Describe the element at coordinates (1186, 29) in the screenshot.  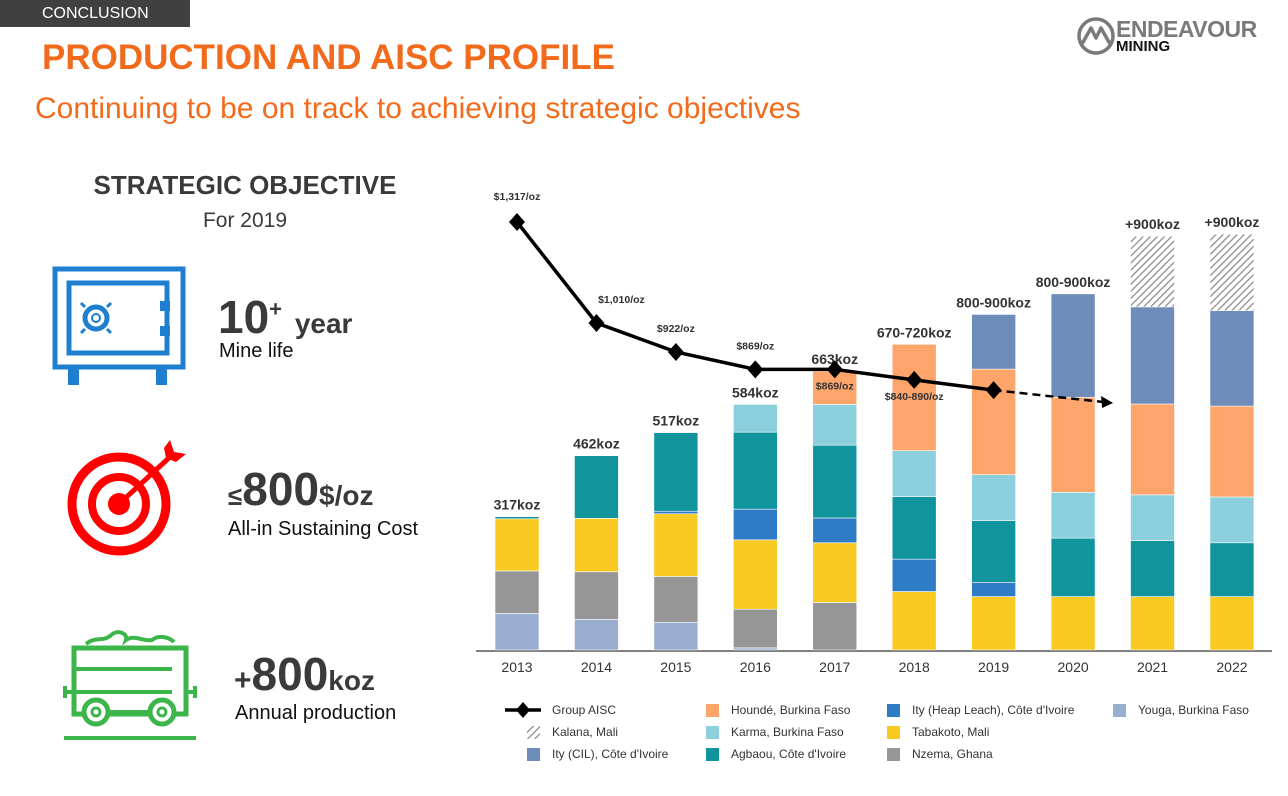
I see `logo-text-line1: ENDEAVOUR` at that location.